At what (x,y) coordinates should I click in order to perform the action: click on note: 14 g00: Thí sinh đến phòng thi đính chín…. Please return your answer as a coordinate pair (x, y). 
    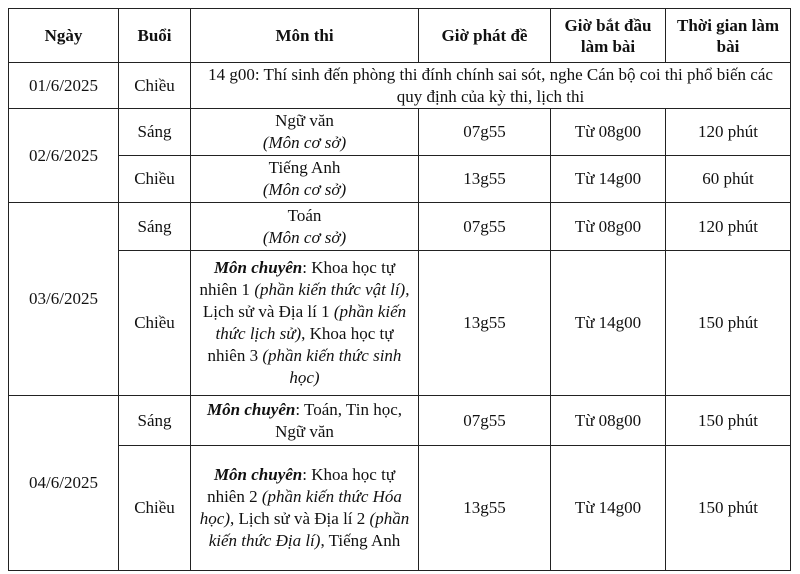
    Looking at the image, I should click on (490, 85).